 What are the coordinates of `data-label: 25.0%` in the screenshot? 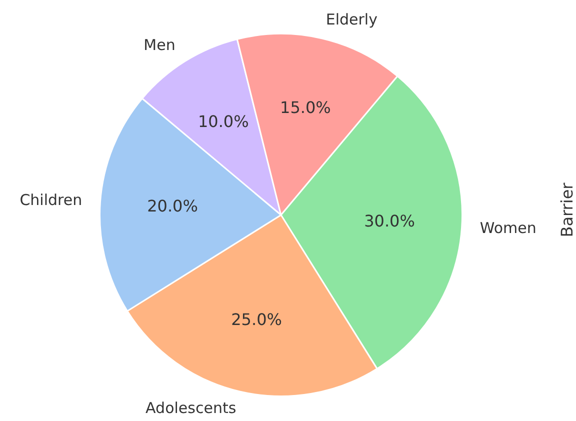 It's located at (256, 320).